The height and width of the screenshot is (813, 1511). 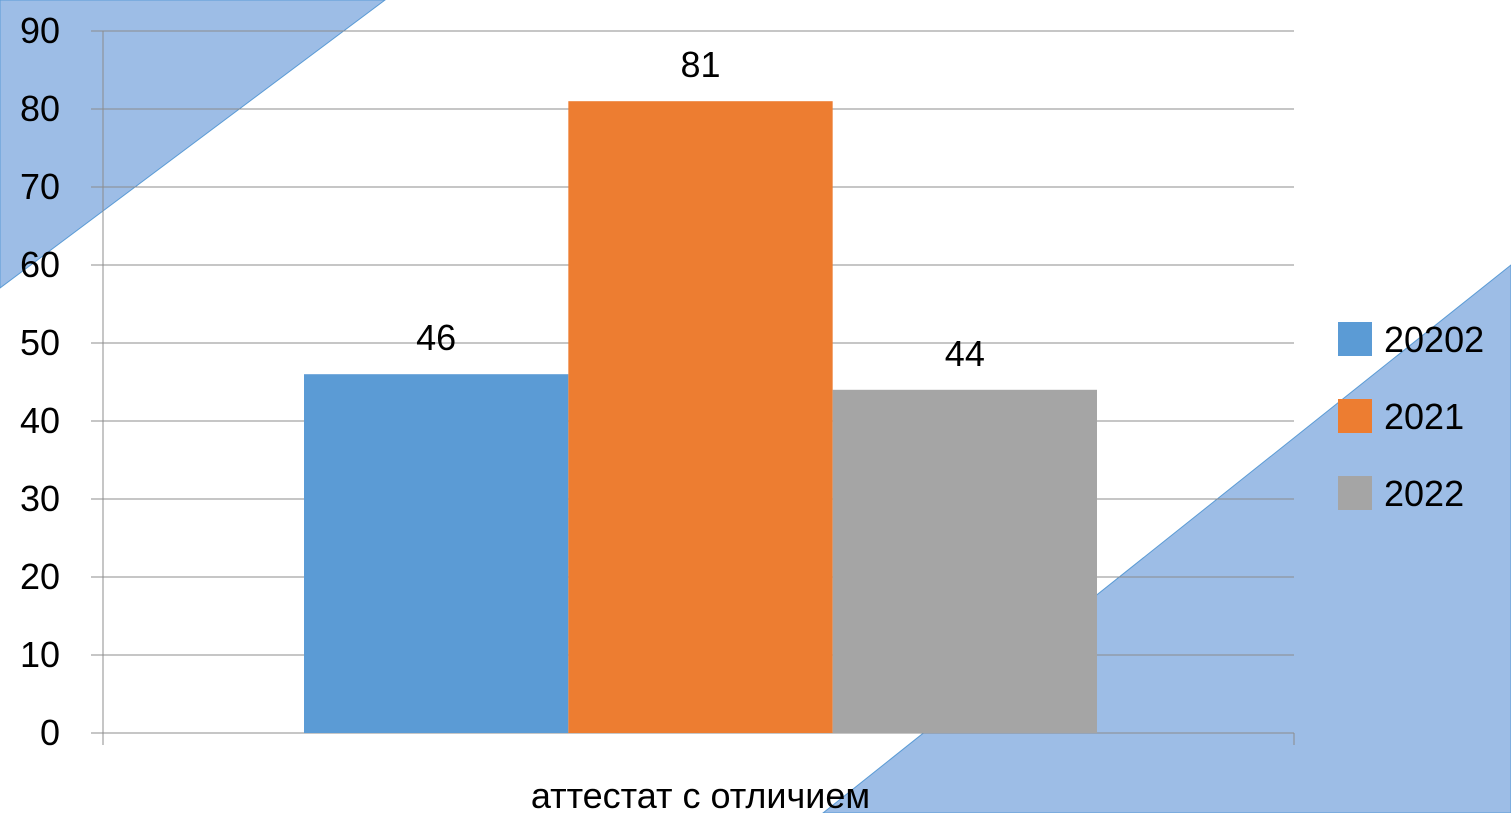 I want to click on y-tick-label: 90, so click(x=40, y=30).